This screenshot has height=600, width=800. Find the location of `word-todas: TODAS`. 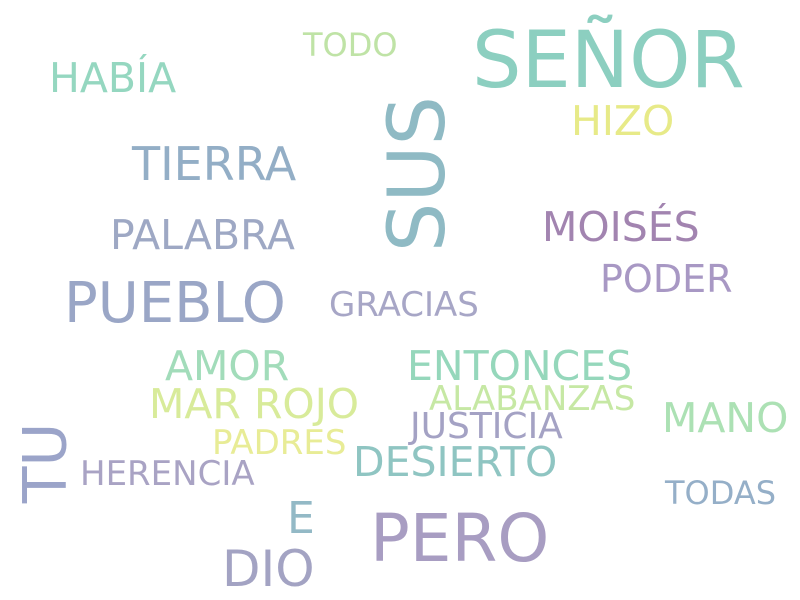

word-todas: TODAS is located at coordinates (721, 493).